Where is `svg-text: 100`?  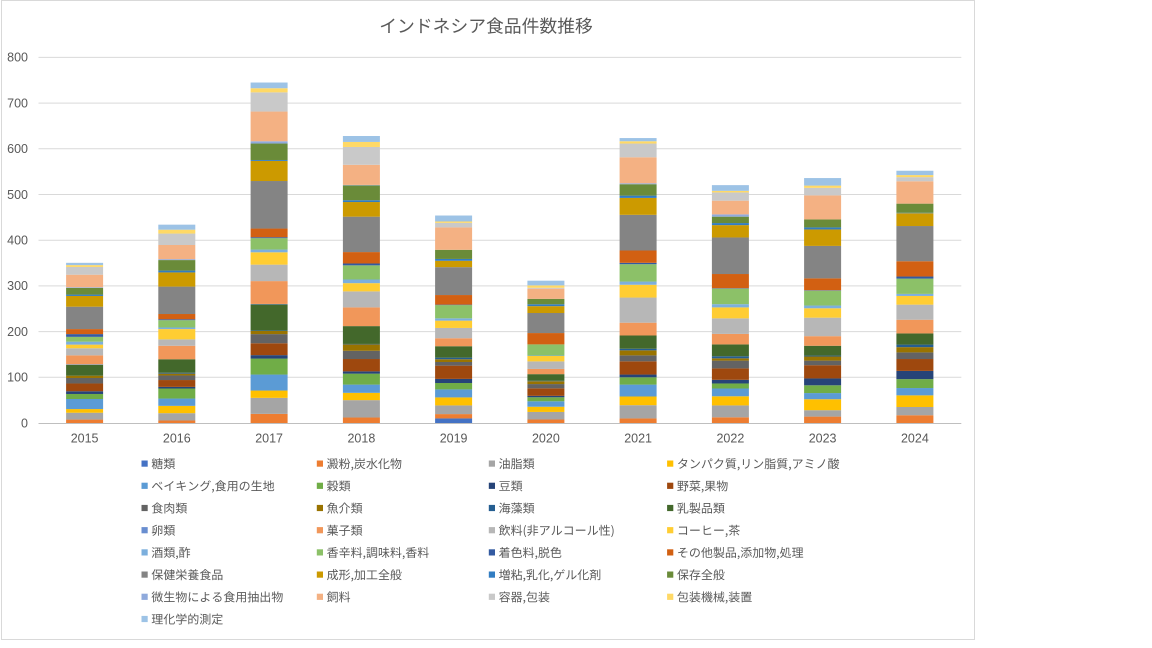 svg-text: 100 is located at coordinates (17, 378).